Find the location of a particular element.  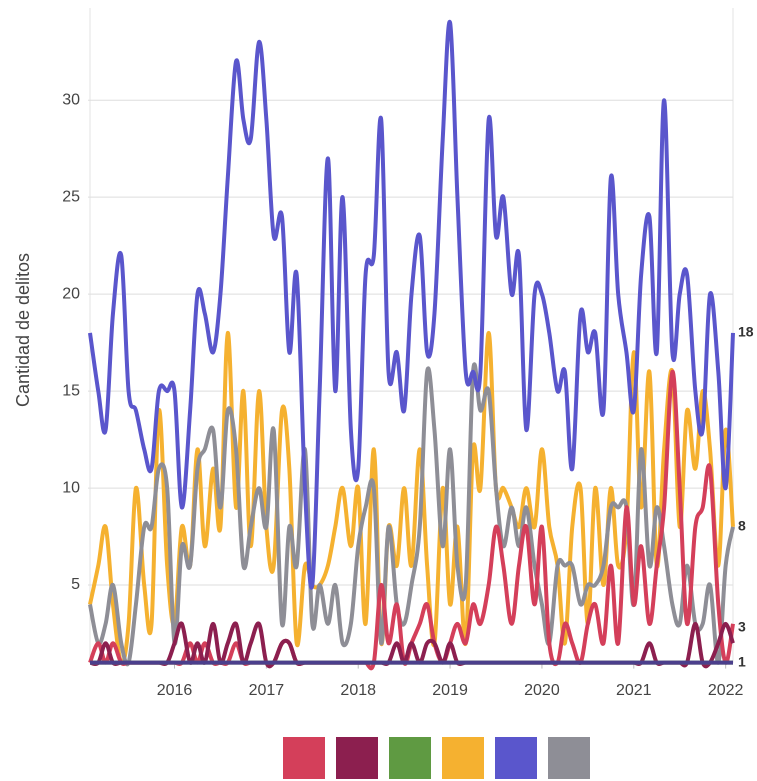

x-tick-label: 2017 is located at coordinates (267, 690).